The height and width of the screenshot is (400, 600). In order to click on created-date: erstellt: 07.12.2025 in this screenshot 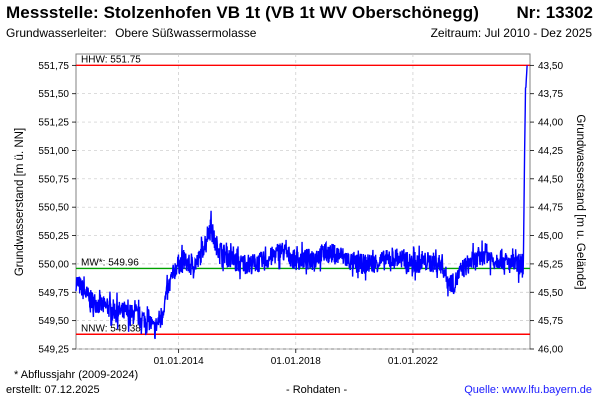, I will do `click(53, 390)`.